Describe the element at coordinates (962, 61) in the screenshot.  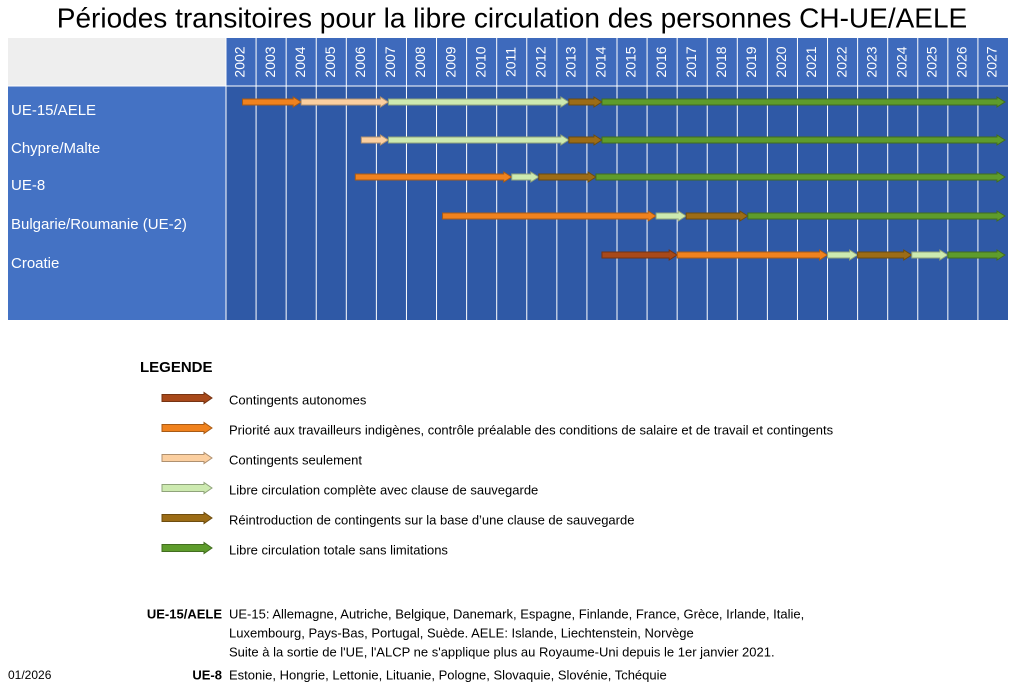
I see `x-tick-label: 2026` at that location.